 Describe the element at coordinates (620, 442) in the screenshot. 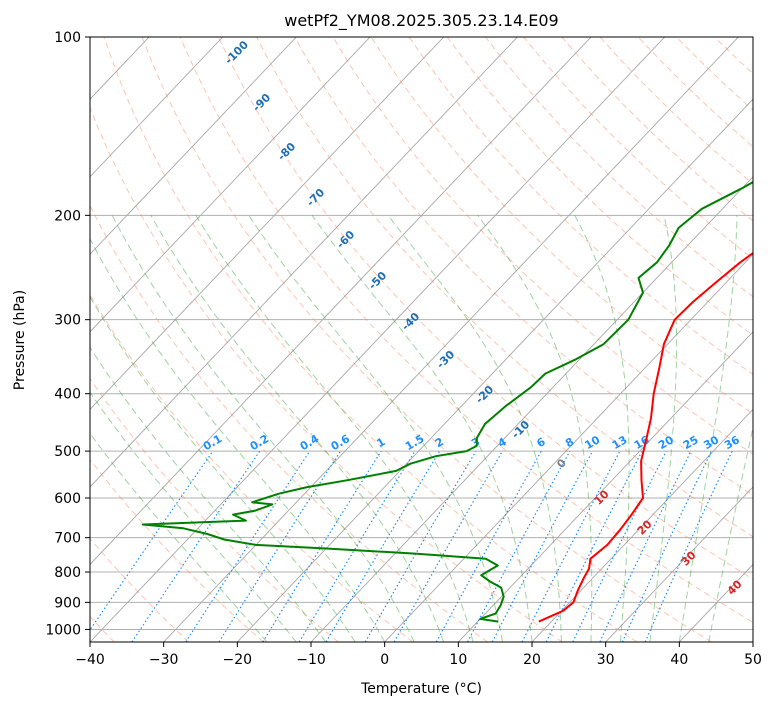

I see `mixing-ratio-label: 13` at that location.